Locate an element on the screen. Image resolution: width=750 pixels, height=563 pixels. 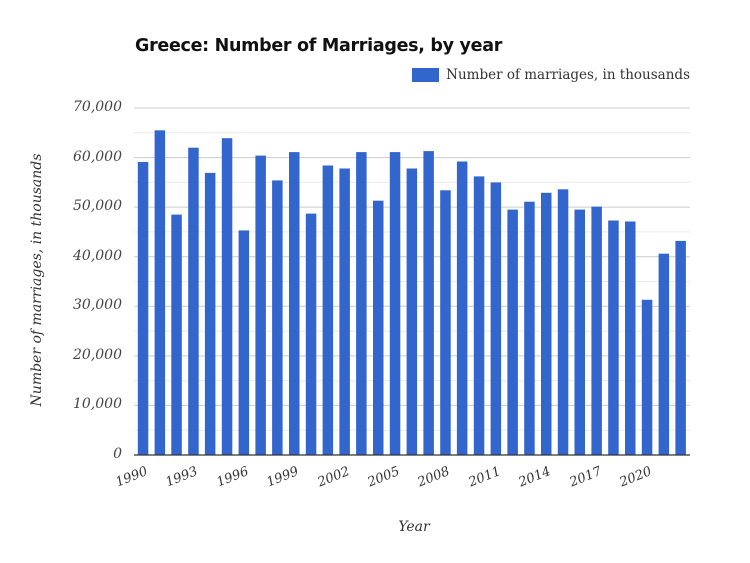
y-tick-label: 0 is located at coordinates (117, 454).